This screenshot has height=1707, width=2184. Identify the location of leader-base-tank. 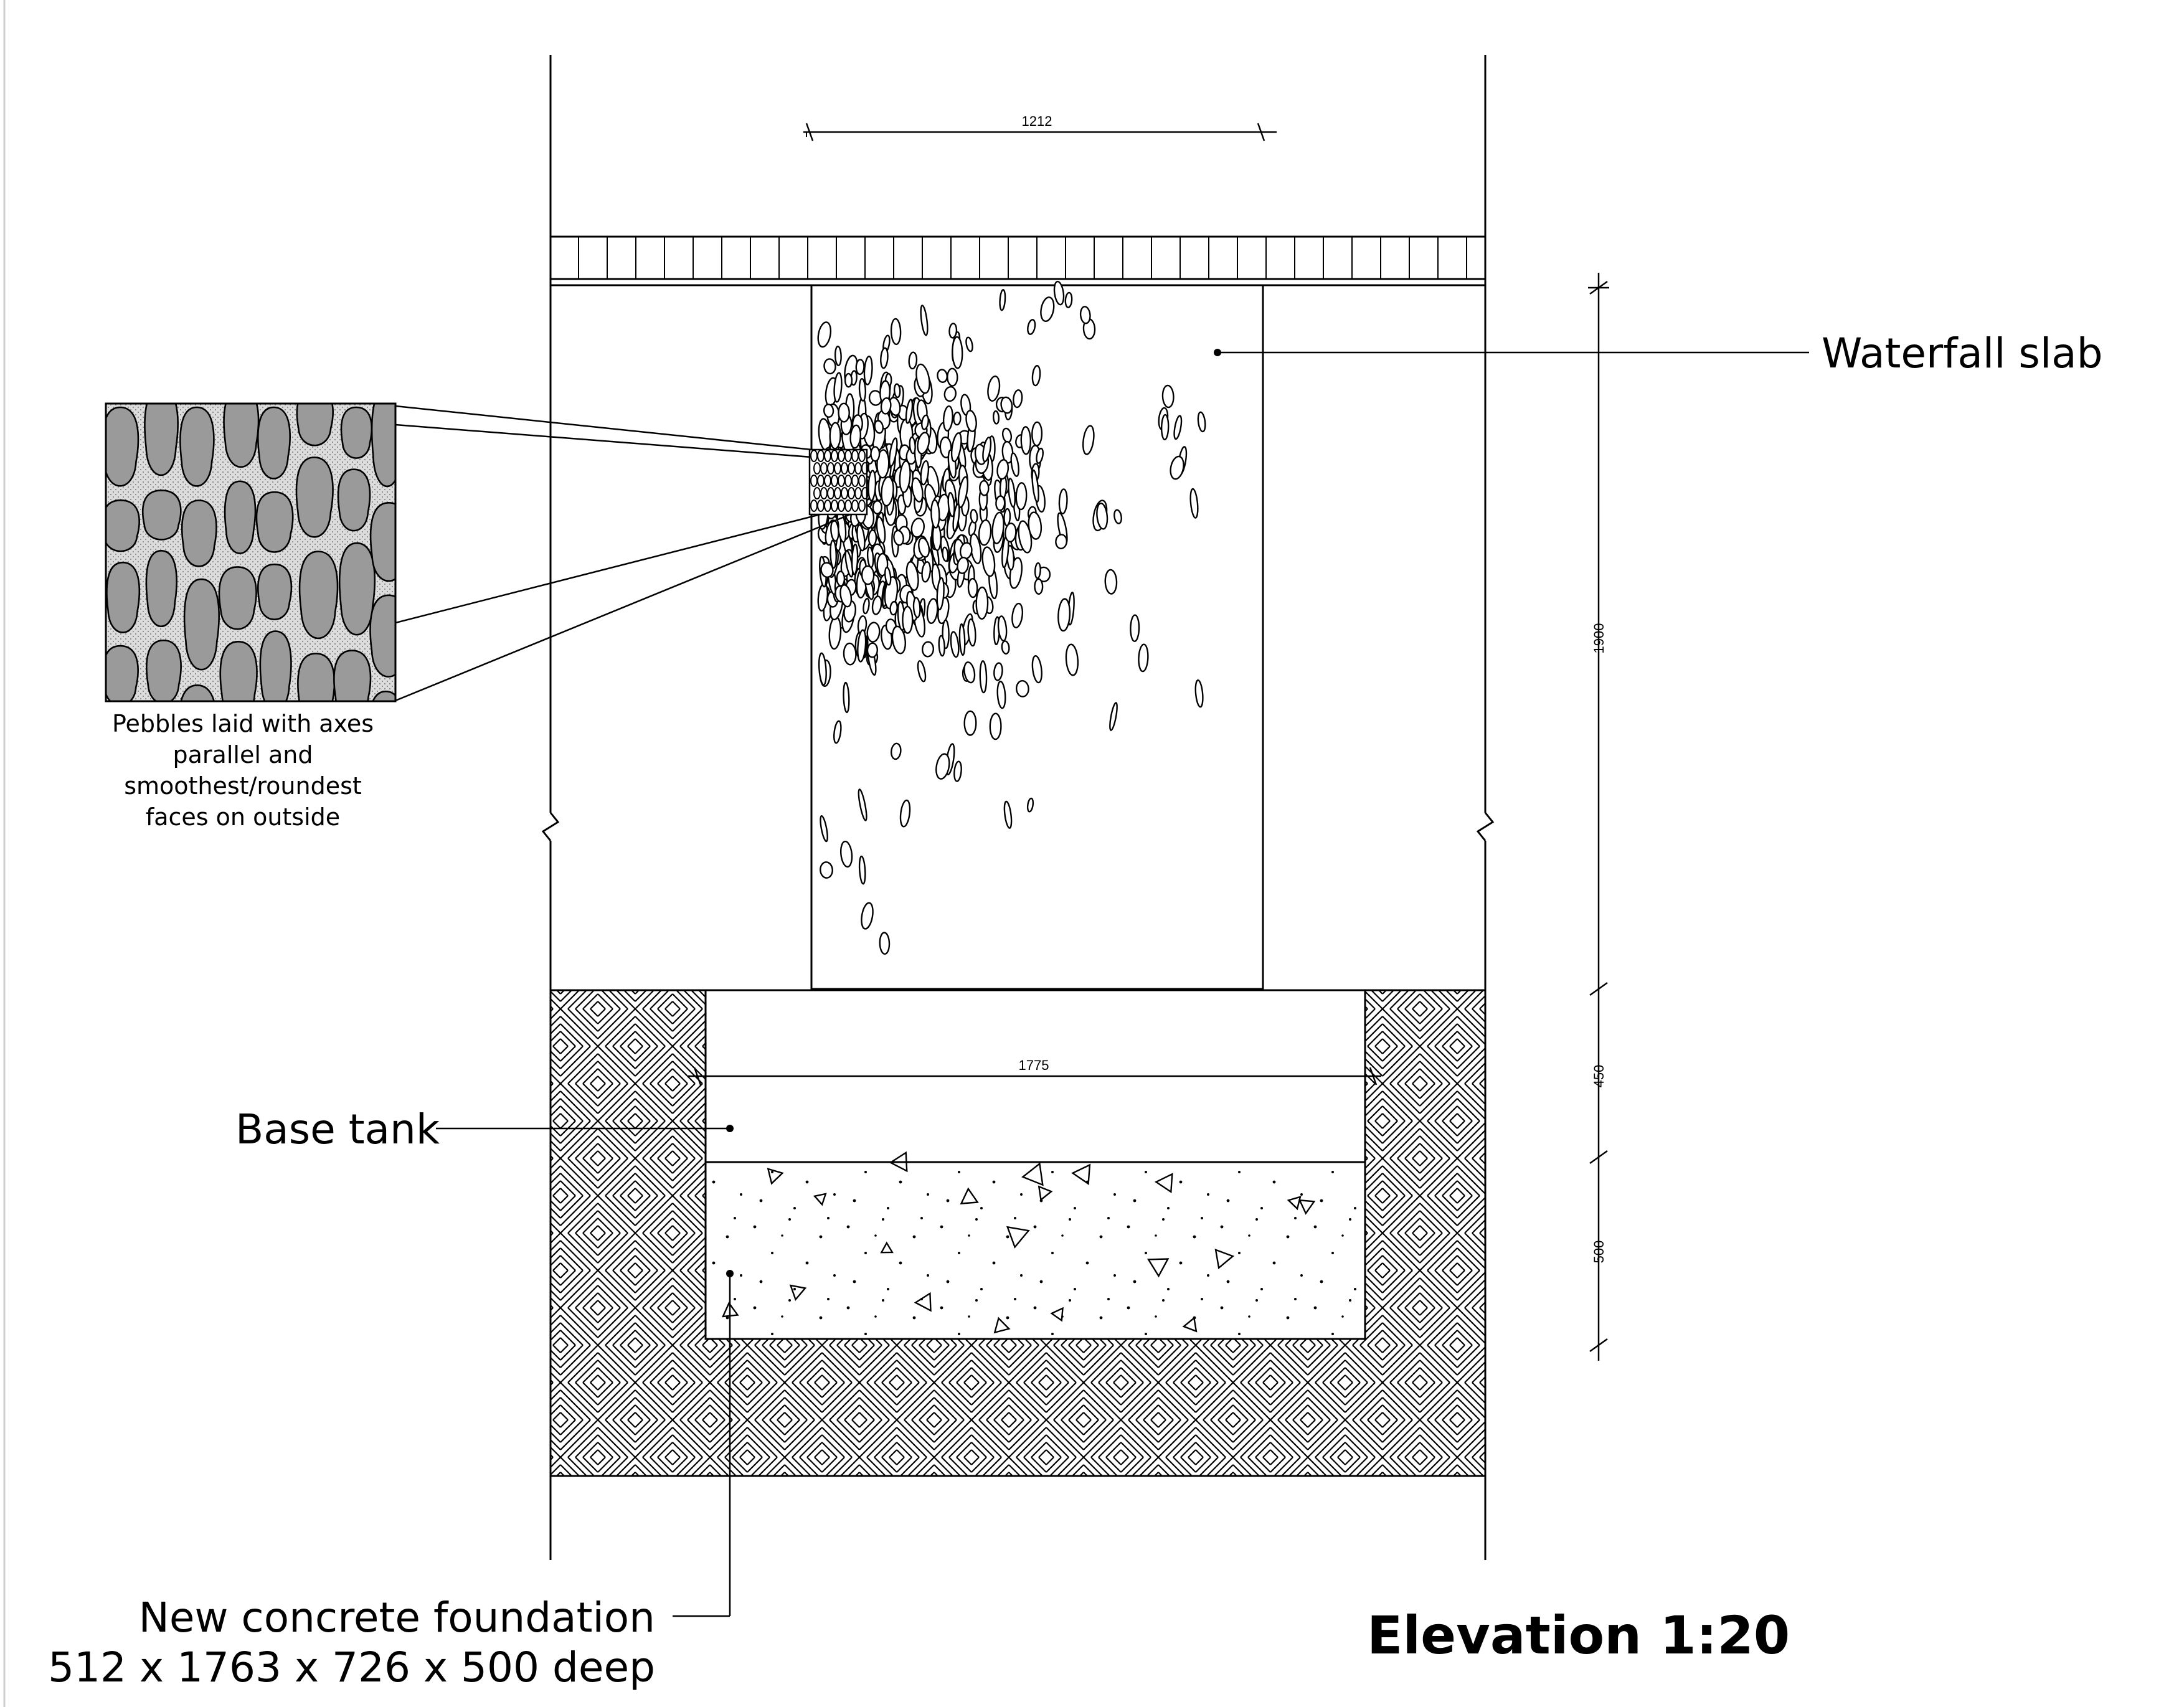
(585, 1128).